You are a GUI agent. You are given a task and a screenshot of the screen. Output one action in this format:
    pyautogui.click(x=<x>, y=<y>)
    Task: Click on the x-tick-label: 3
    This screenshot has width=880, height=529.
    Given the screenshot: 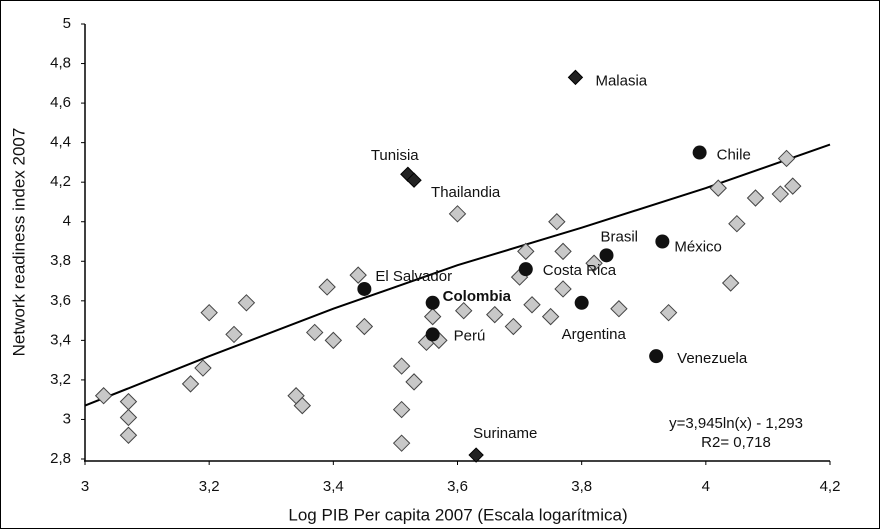 What is the action you would take?
    pyautogui.click(x=85, y=486)
    